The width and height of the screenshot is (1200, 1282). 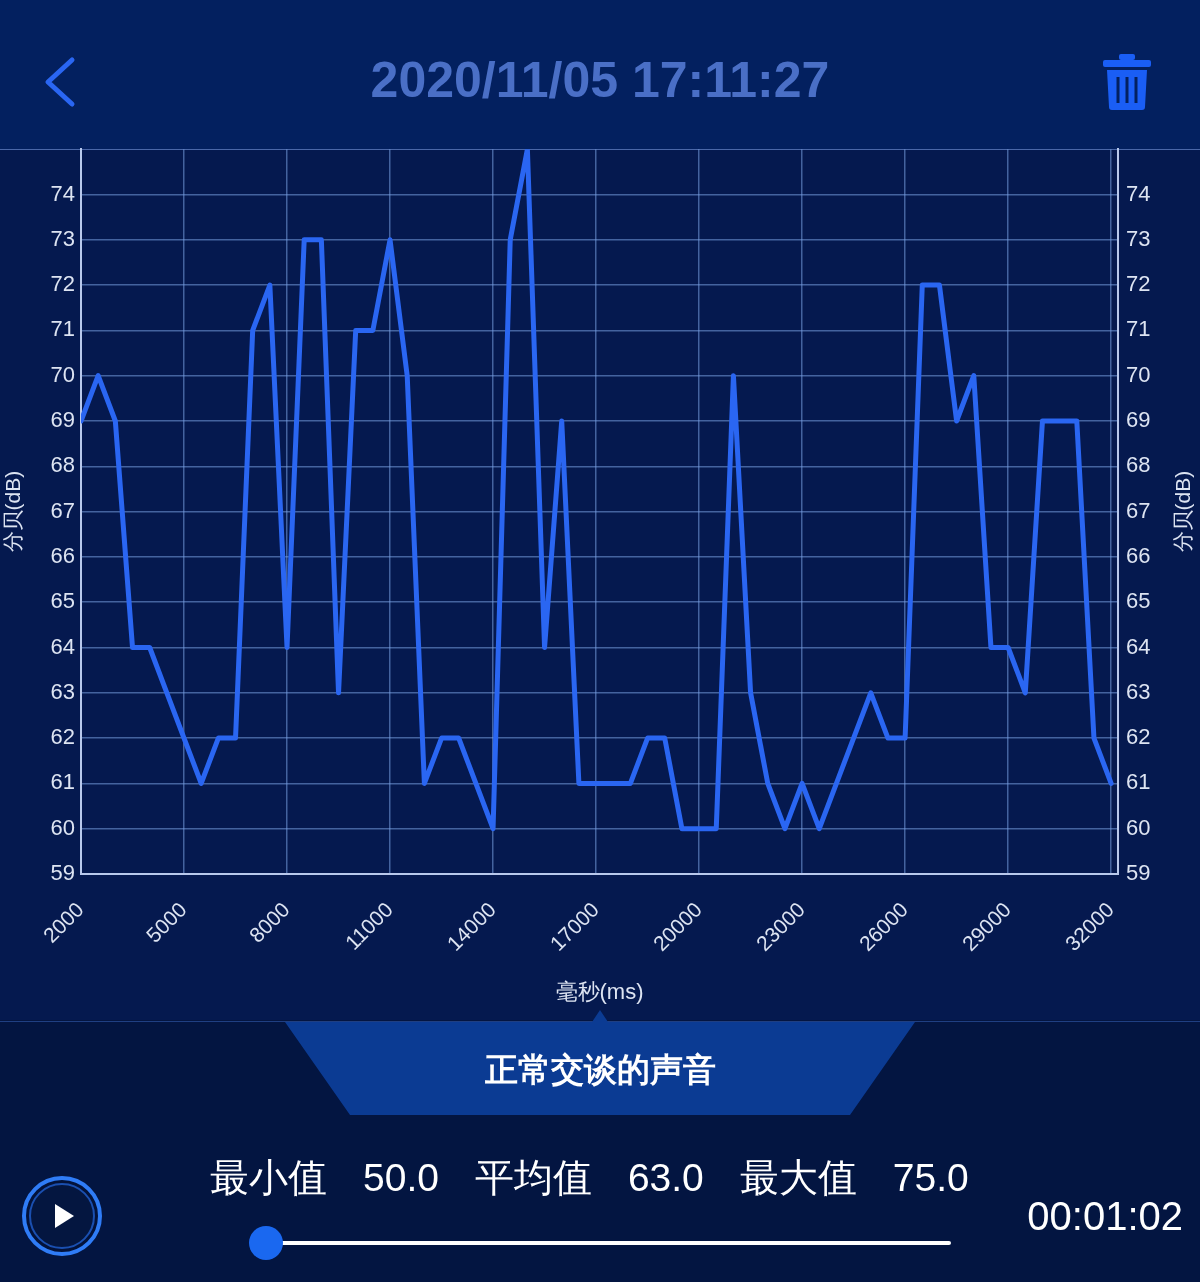 What do you see at coordinates (1138, 510) in the screenshot?
I see `y2-tick-label: 67` at bounding box center [1138, 510].